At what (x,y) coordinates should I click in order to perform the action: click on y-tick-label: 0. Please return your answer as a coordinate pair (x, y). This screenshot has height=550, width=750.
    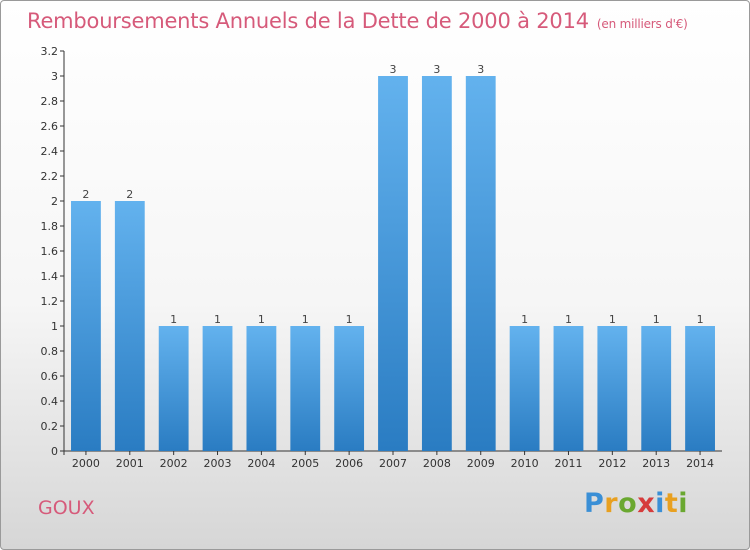
    Looking at the image, I should click on (54, 451).